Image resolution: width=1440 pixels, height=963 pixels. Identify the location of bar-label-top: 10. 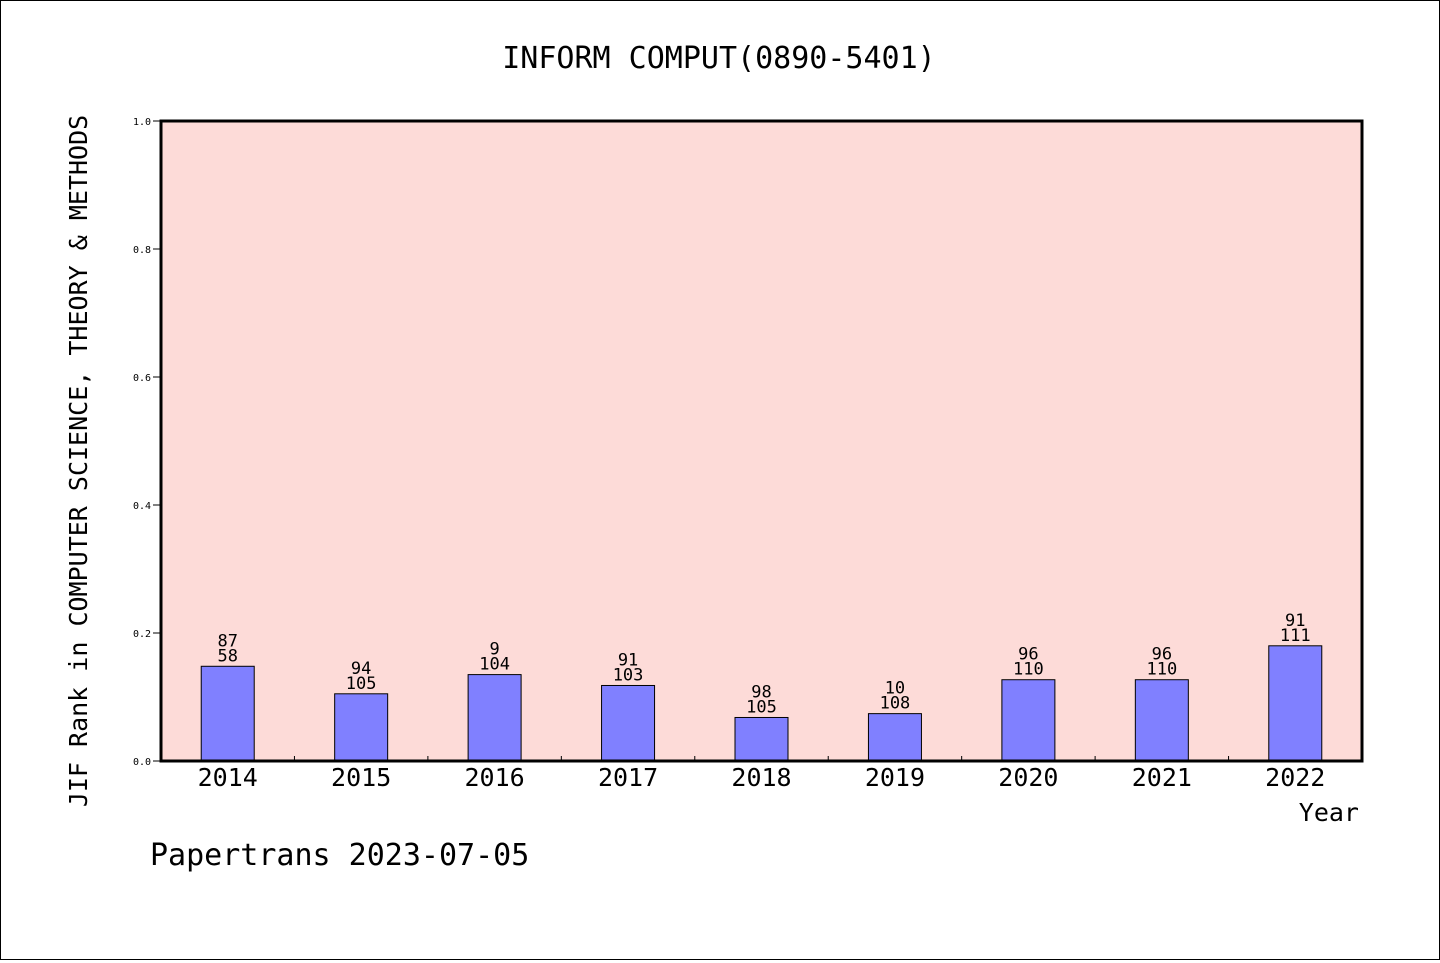
(895, 689).